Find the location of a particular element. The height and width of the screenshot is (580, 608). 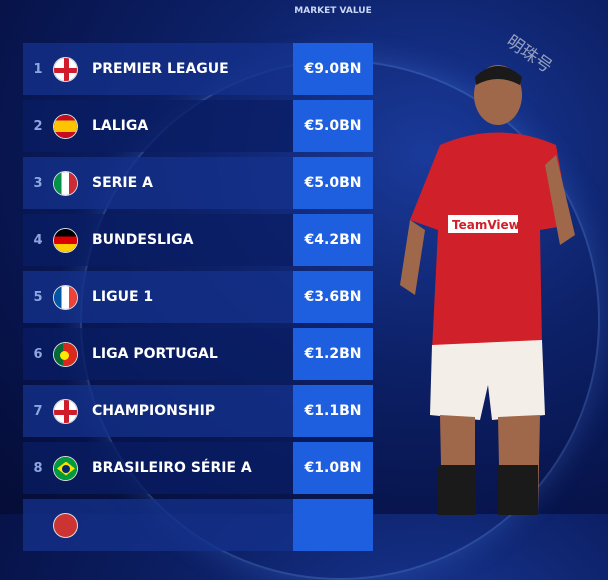

market-value: €4.2BN is located at coordinates (333, 240).